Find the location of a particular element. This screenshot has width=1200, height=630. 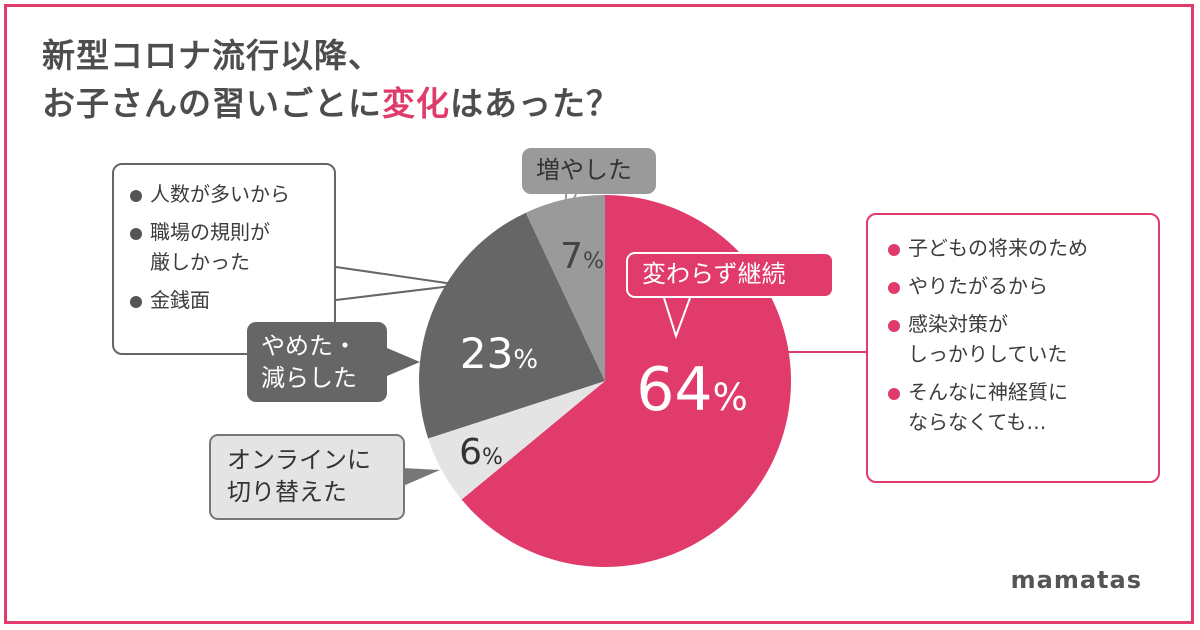

pie-slice-online is located at coordinates (516, 440).